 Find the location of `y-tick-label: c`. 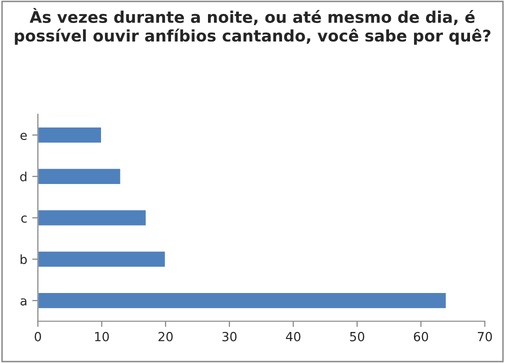

y-tick-label: c is located at coordinates (24, 219).